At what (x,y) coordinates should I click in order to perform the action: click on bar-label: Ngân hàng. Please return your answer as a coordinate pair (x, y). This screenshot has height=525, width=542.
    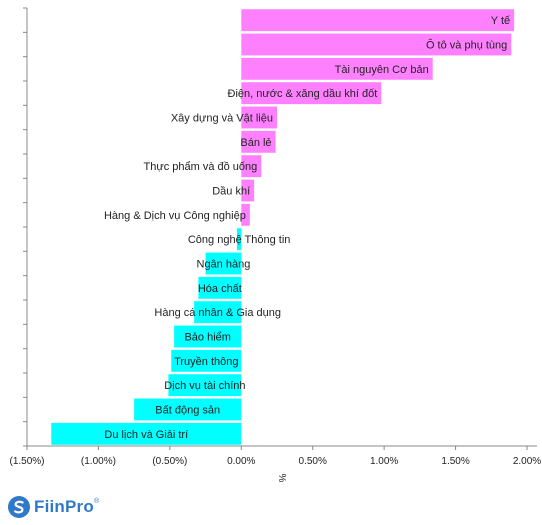
    Looking at the image, I should click on (224, 265).